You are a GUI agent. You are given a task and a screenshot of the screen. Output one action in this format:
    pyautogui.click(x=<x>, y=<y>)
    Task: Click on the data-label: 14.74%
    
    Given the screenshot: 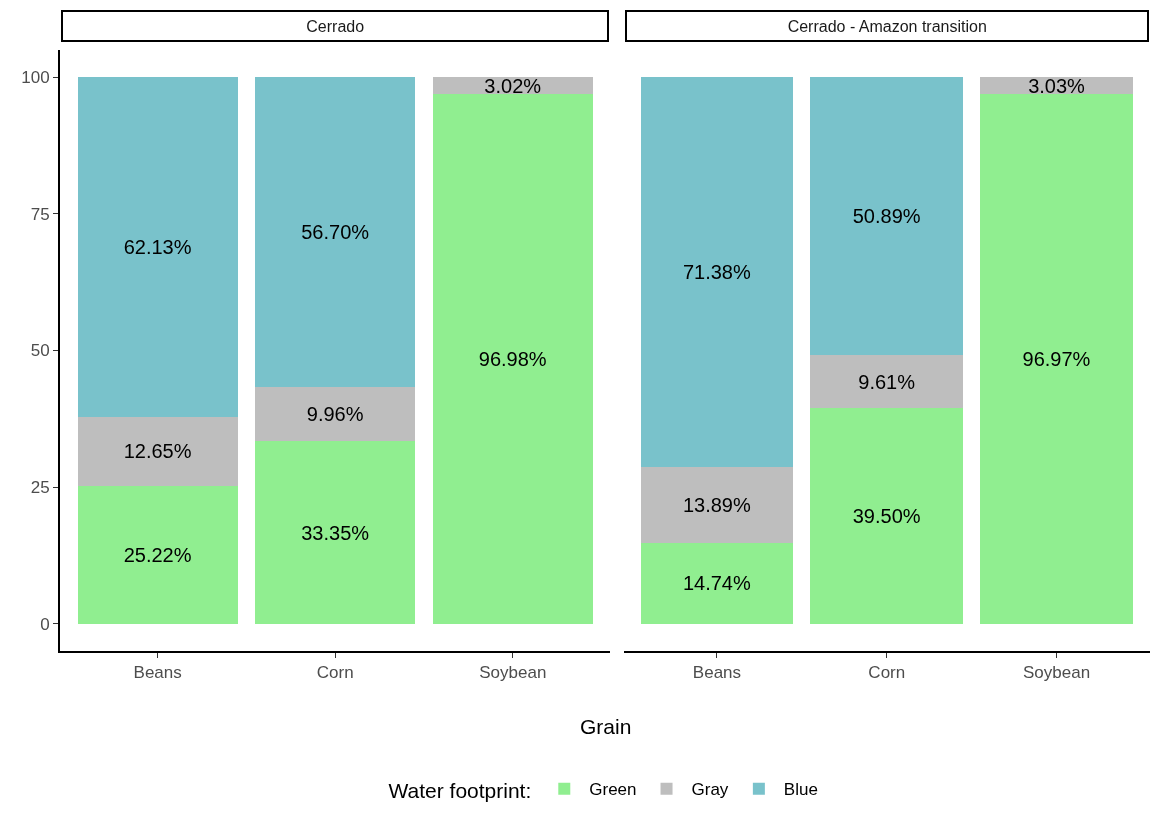 What is the action you would take?
    pyautogui.click(x=716, y=583)
    